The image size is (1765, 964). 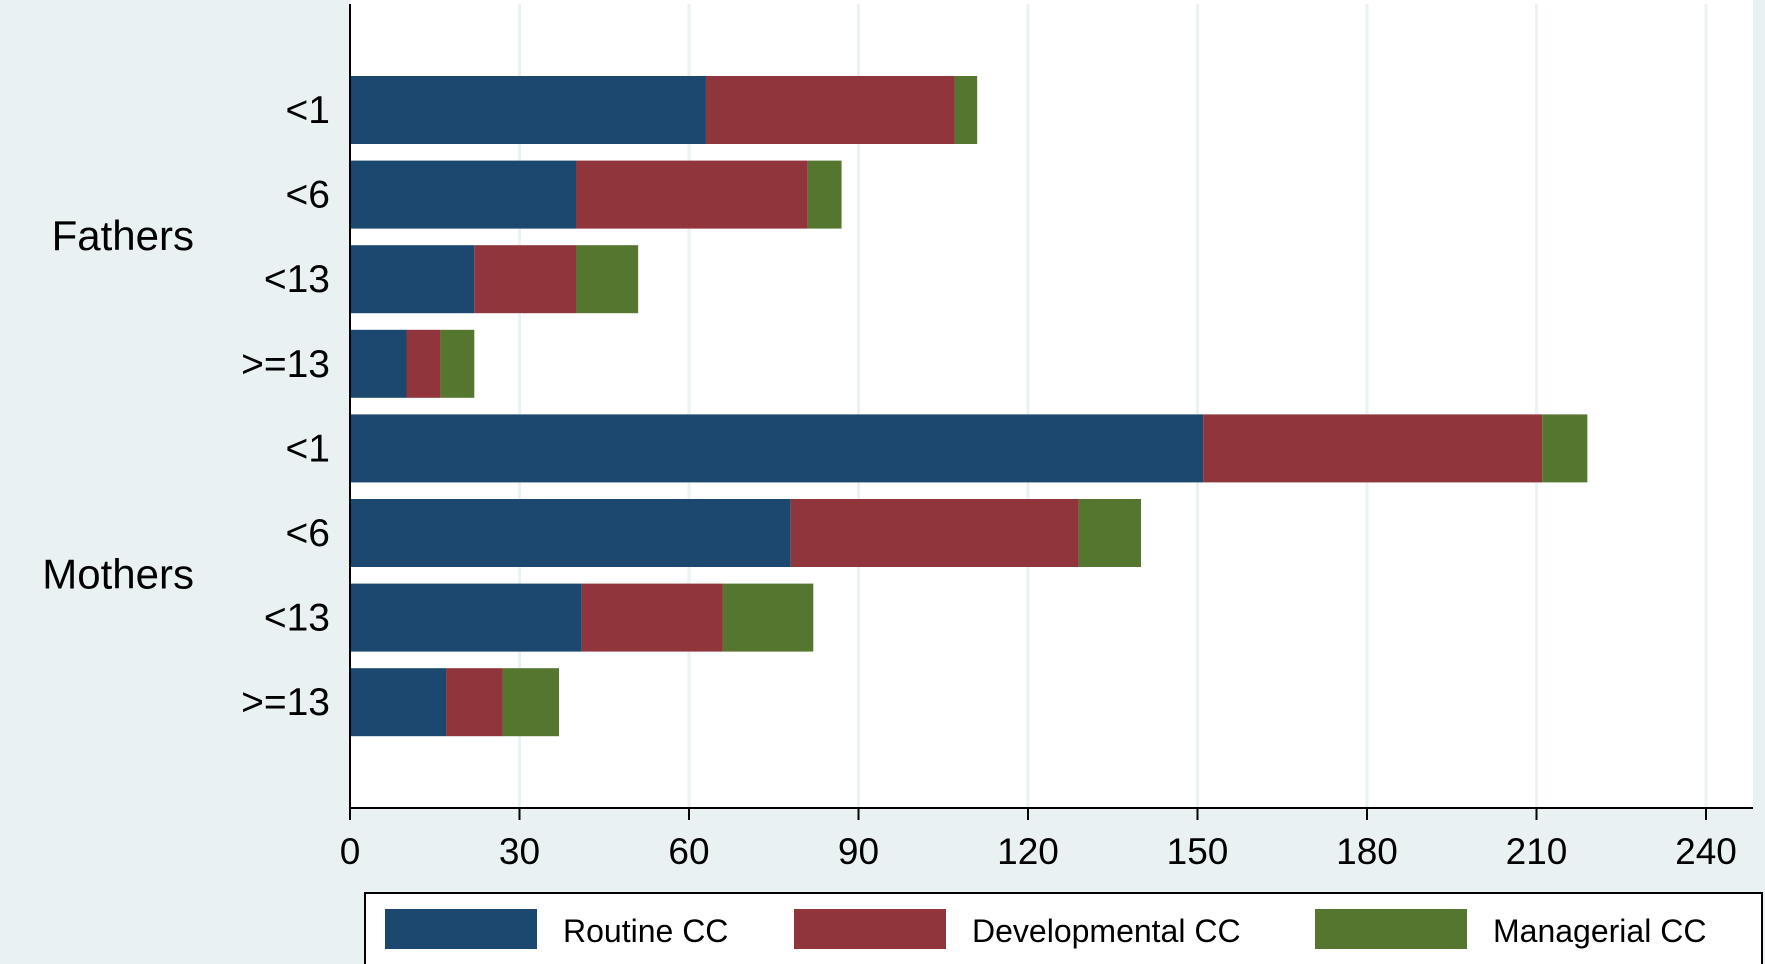 I want to click on group-label: Mothers, so click(x=118, y=573).